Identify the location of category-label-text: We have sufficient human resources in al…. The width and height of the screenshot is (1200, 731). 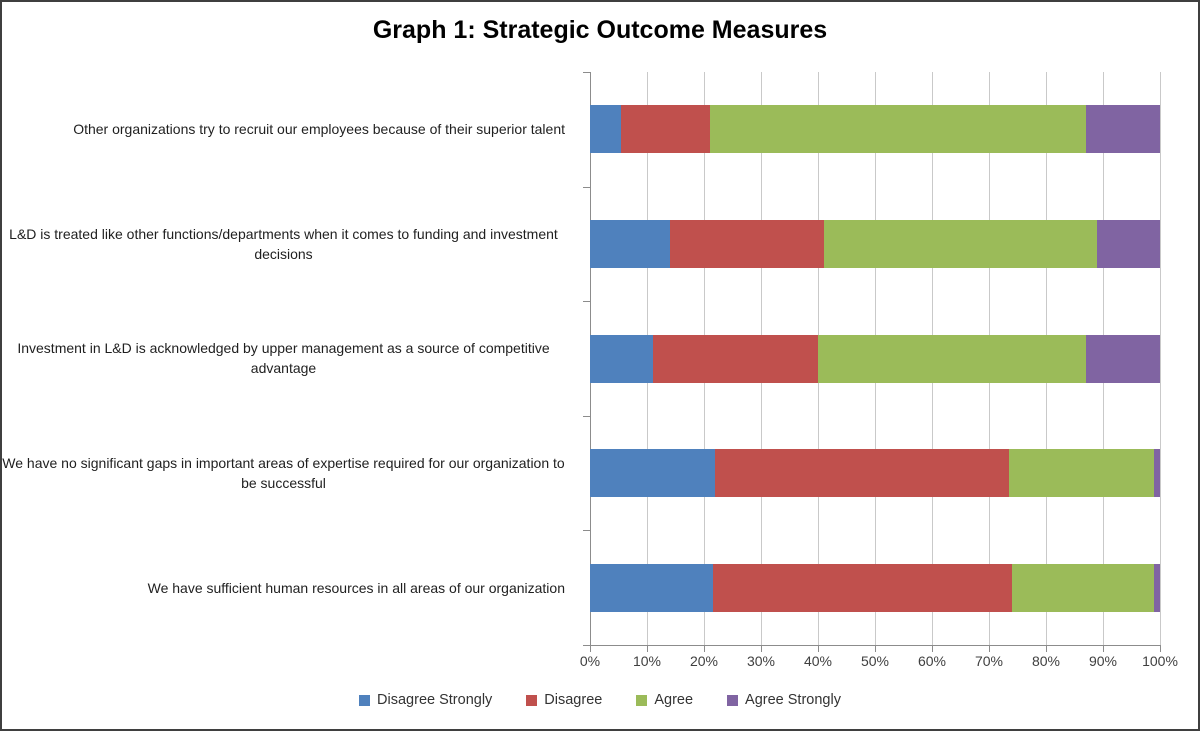
(356, 587).